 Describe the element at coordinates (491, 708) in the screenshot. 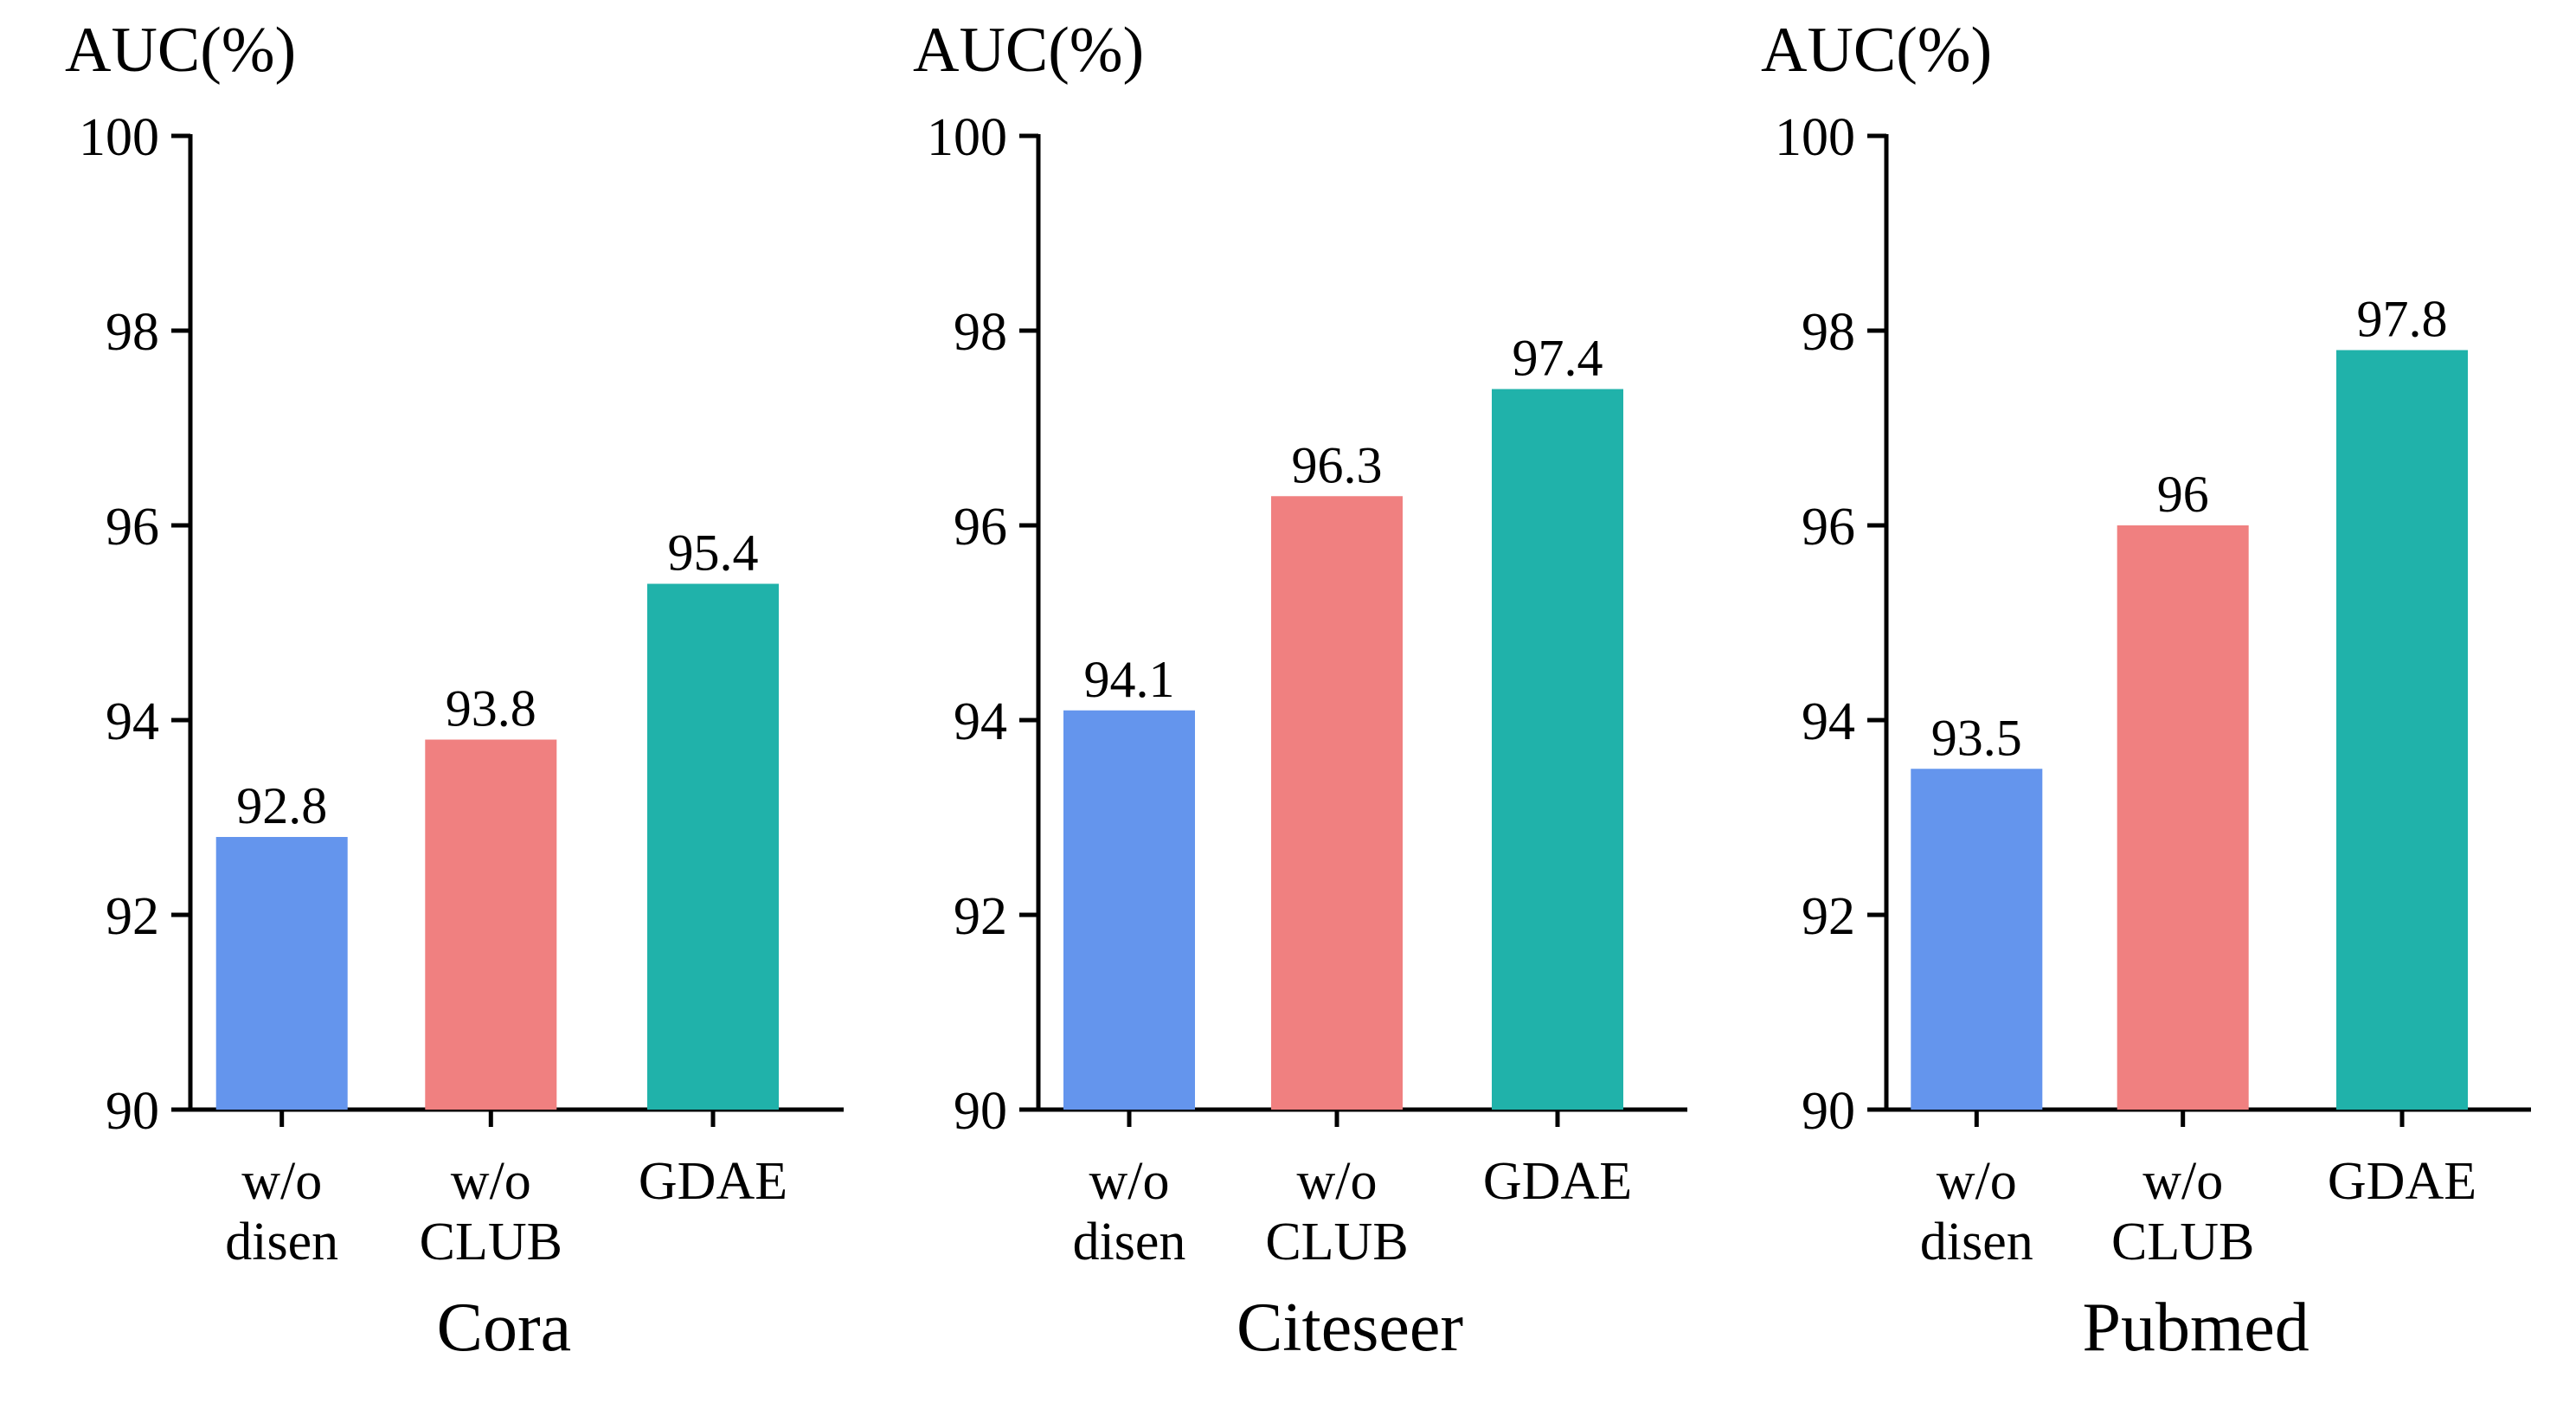

I see `value-label: 93.8` at that location.